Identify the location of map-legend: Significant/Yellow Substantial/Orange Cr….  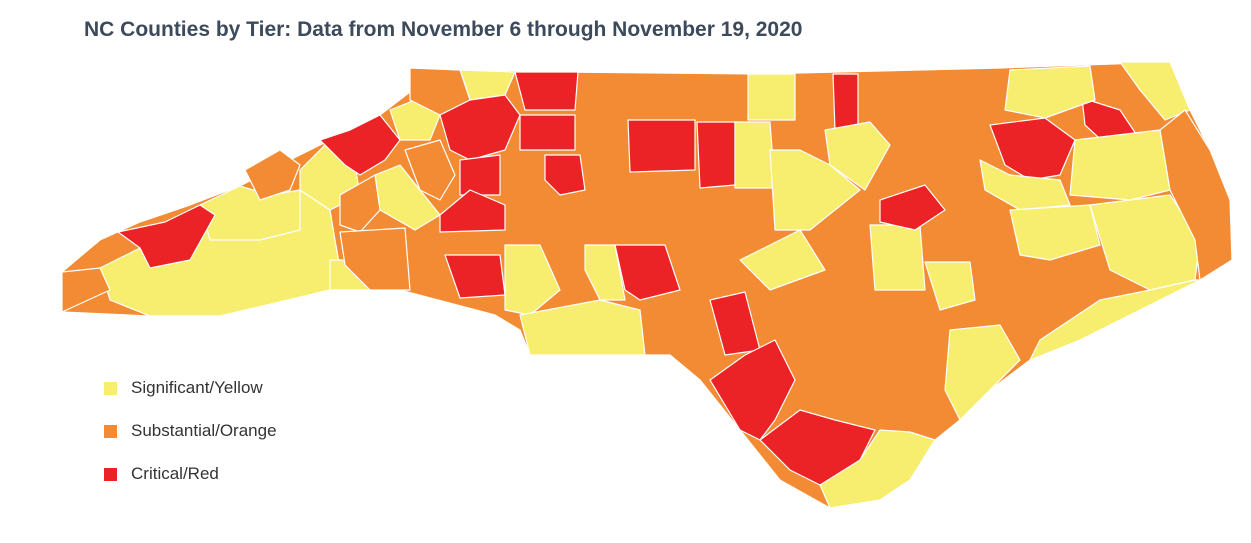
(190, 441).